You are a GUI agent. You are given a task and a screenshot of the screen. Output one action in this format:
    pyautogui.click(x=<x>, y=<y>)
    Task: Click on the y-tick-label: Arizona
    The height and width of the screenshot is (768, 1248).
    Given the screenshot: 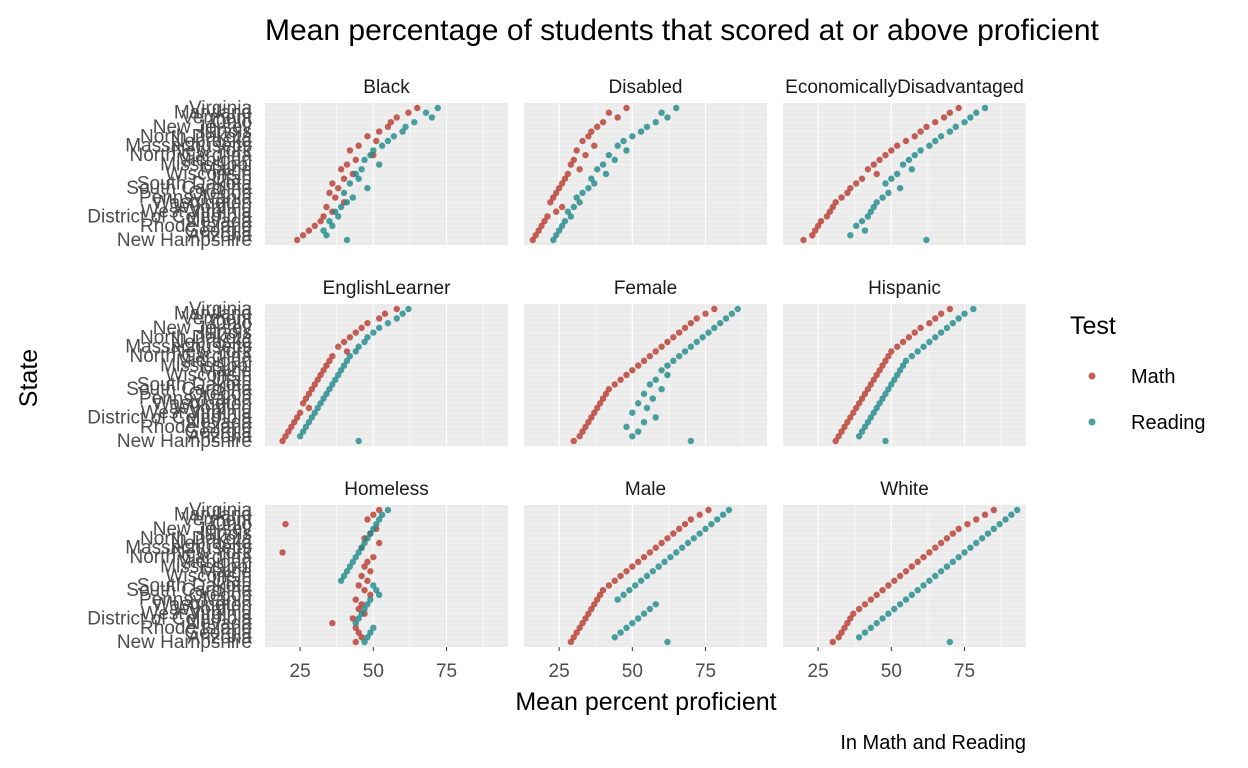 What is the action you would take?
    pyautogui.click(x=220, y=436)
    